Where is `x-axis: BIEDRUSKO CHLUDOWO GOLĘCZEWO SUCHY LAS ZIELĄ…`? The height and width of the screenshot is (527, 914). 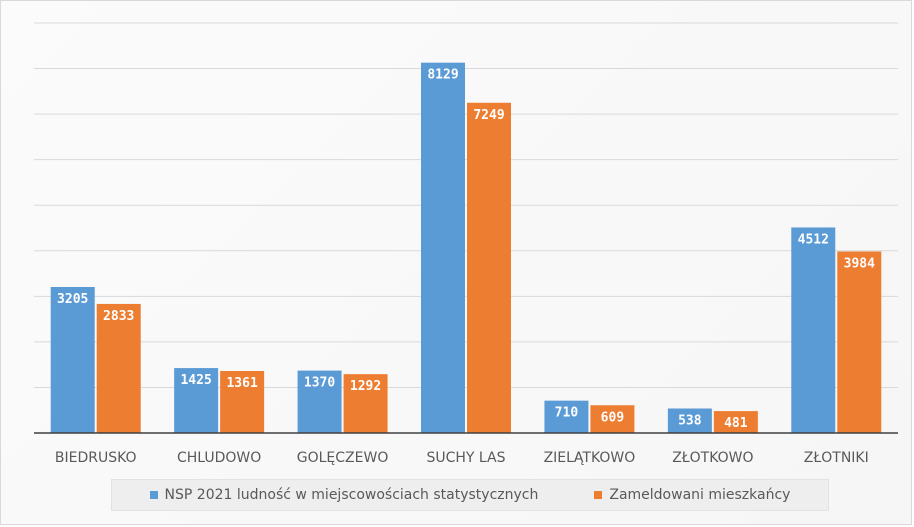 x-axis: BIEDRUSKO CHLUDOWO GOLĘCZEWO SUCHY LAS ZIELĄ… is located at coordinates (466, 449).